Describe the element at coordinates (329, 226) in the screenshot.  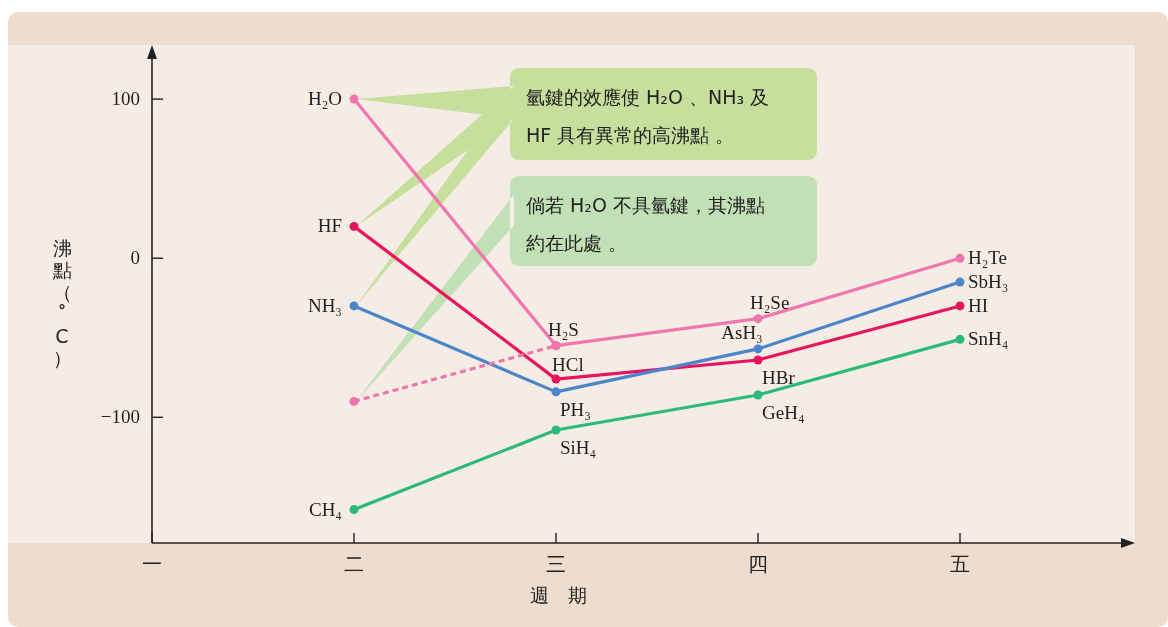
I see `point-label: HF` at that location.